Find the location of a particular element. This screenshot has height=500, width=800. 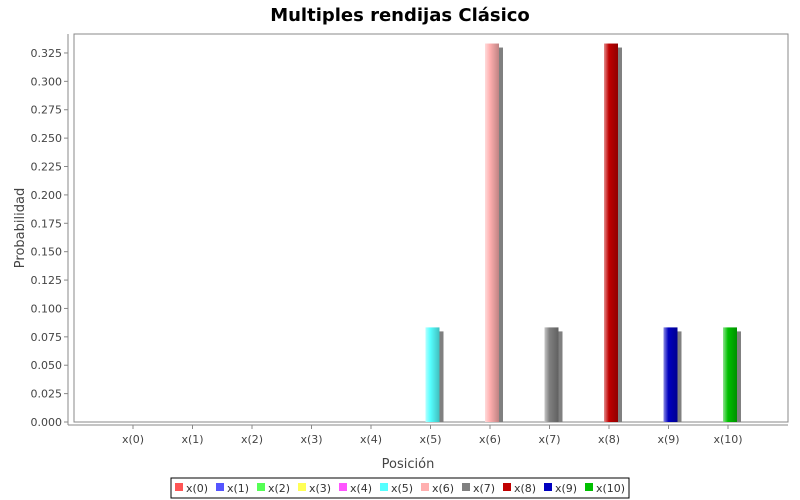

bar-x(7) is located at coordinates (551, 374).